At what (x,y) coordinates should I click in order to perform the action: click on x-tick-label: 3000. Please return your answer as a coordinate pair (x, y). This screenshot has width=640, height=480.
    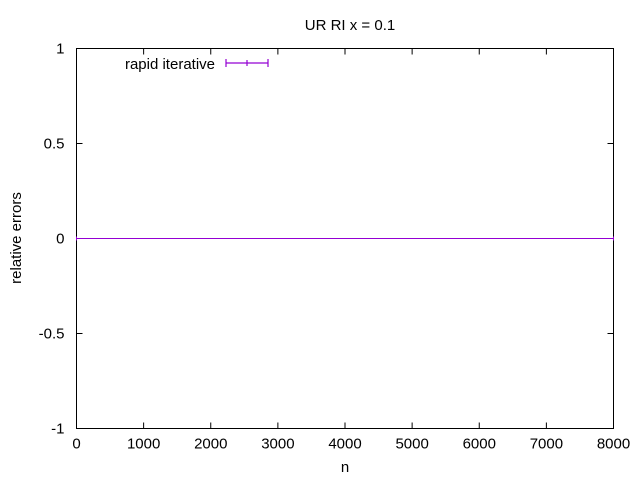
    Looking at the image, I should click on (277, 444).